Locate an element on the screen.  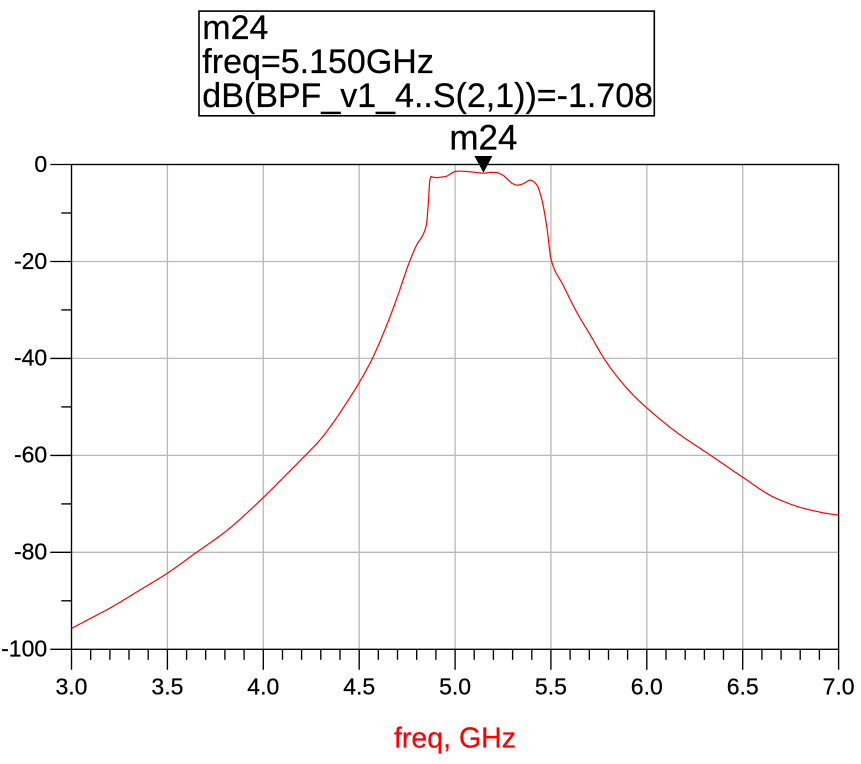
svg-text: -60 is located at coordinates (30, 455).